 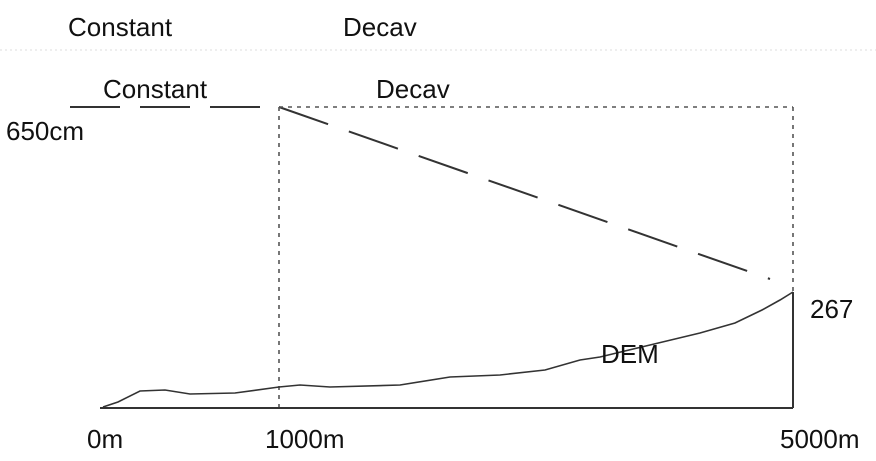 I want to click on x-label-1000m: 1000m, so click(x=305, y=439).